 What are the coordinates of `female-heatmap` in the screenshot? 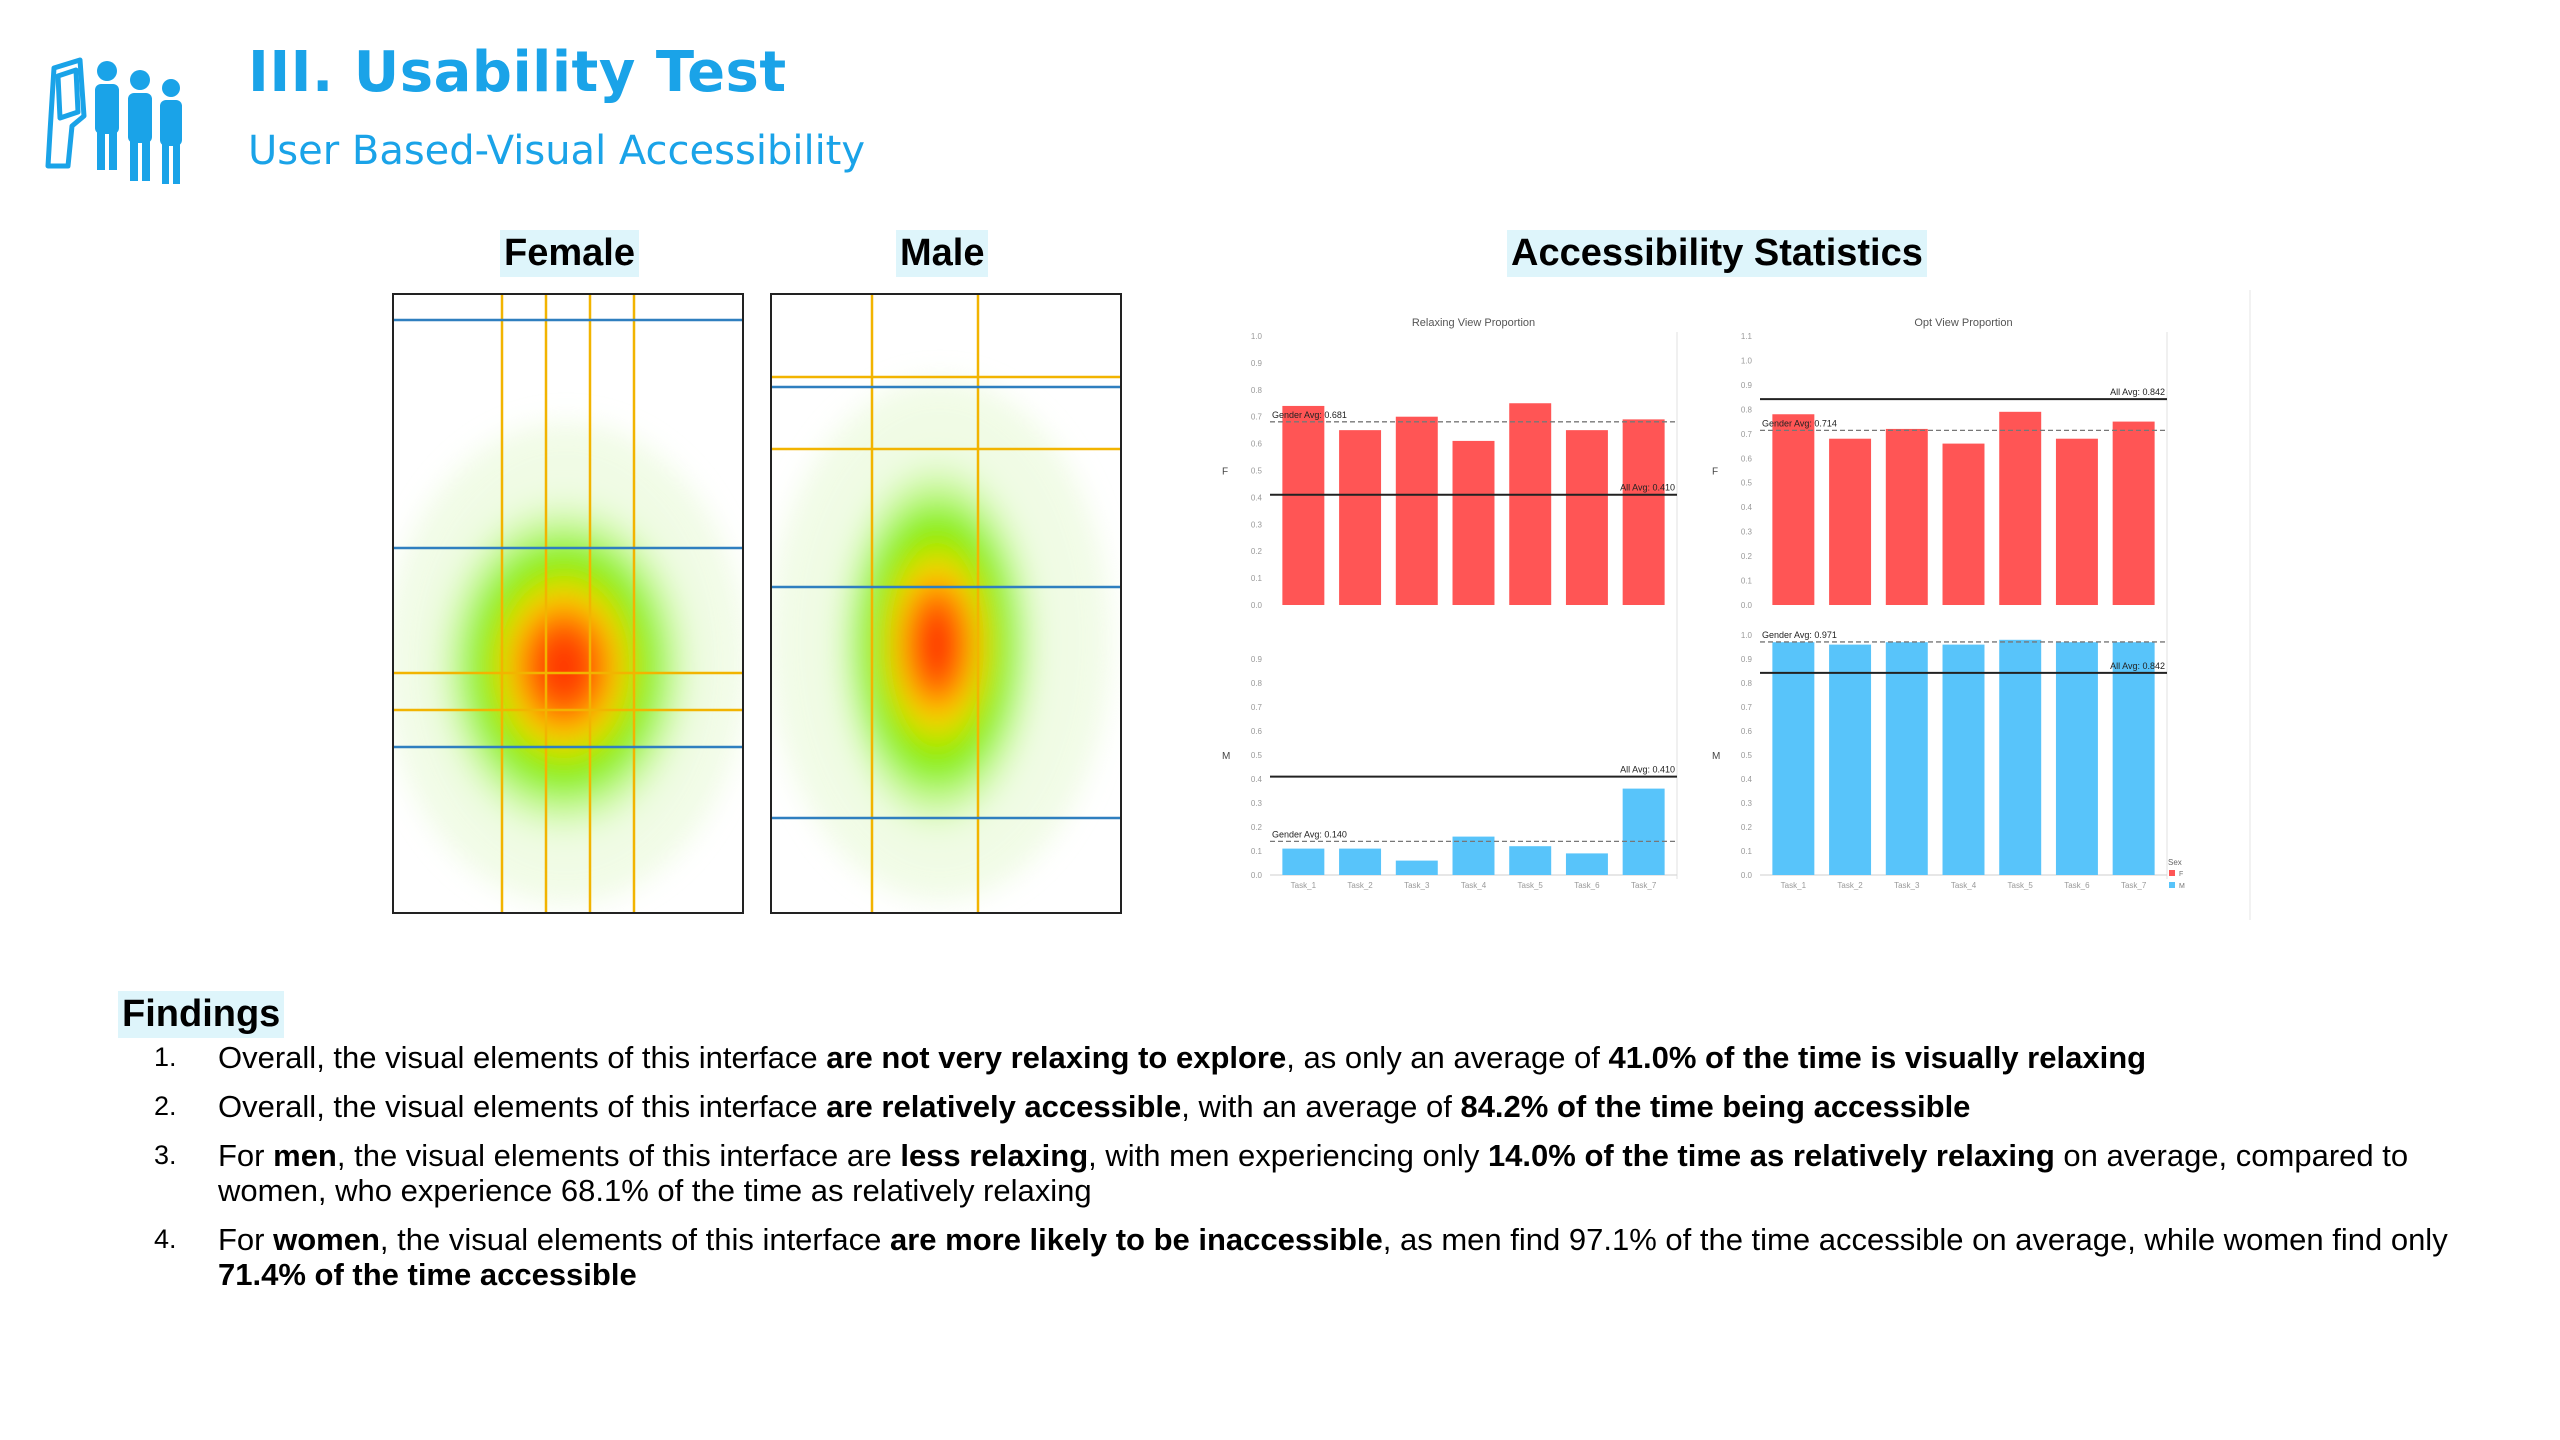 It's located at (568, 603).